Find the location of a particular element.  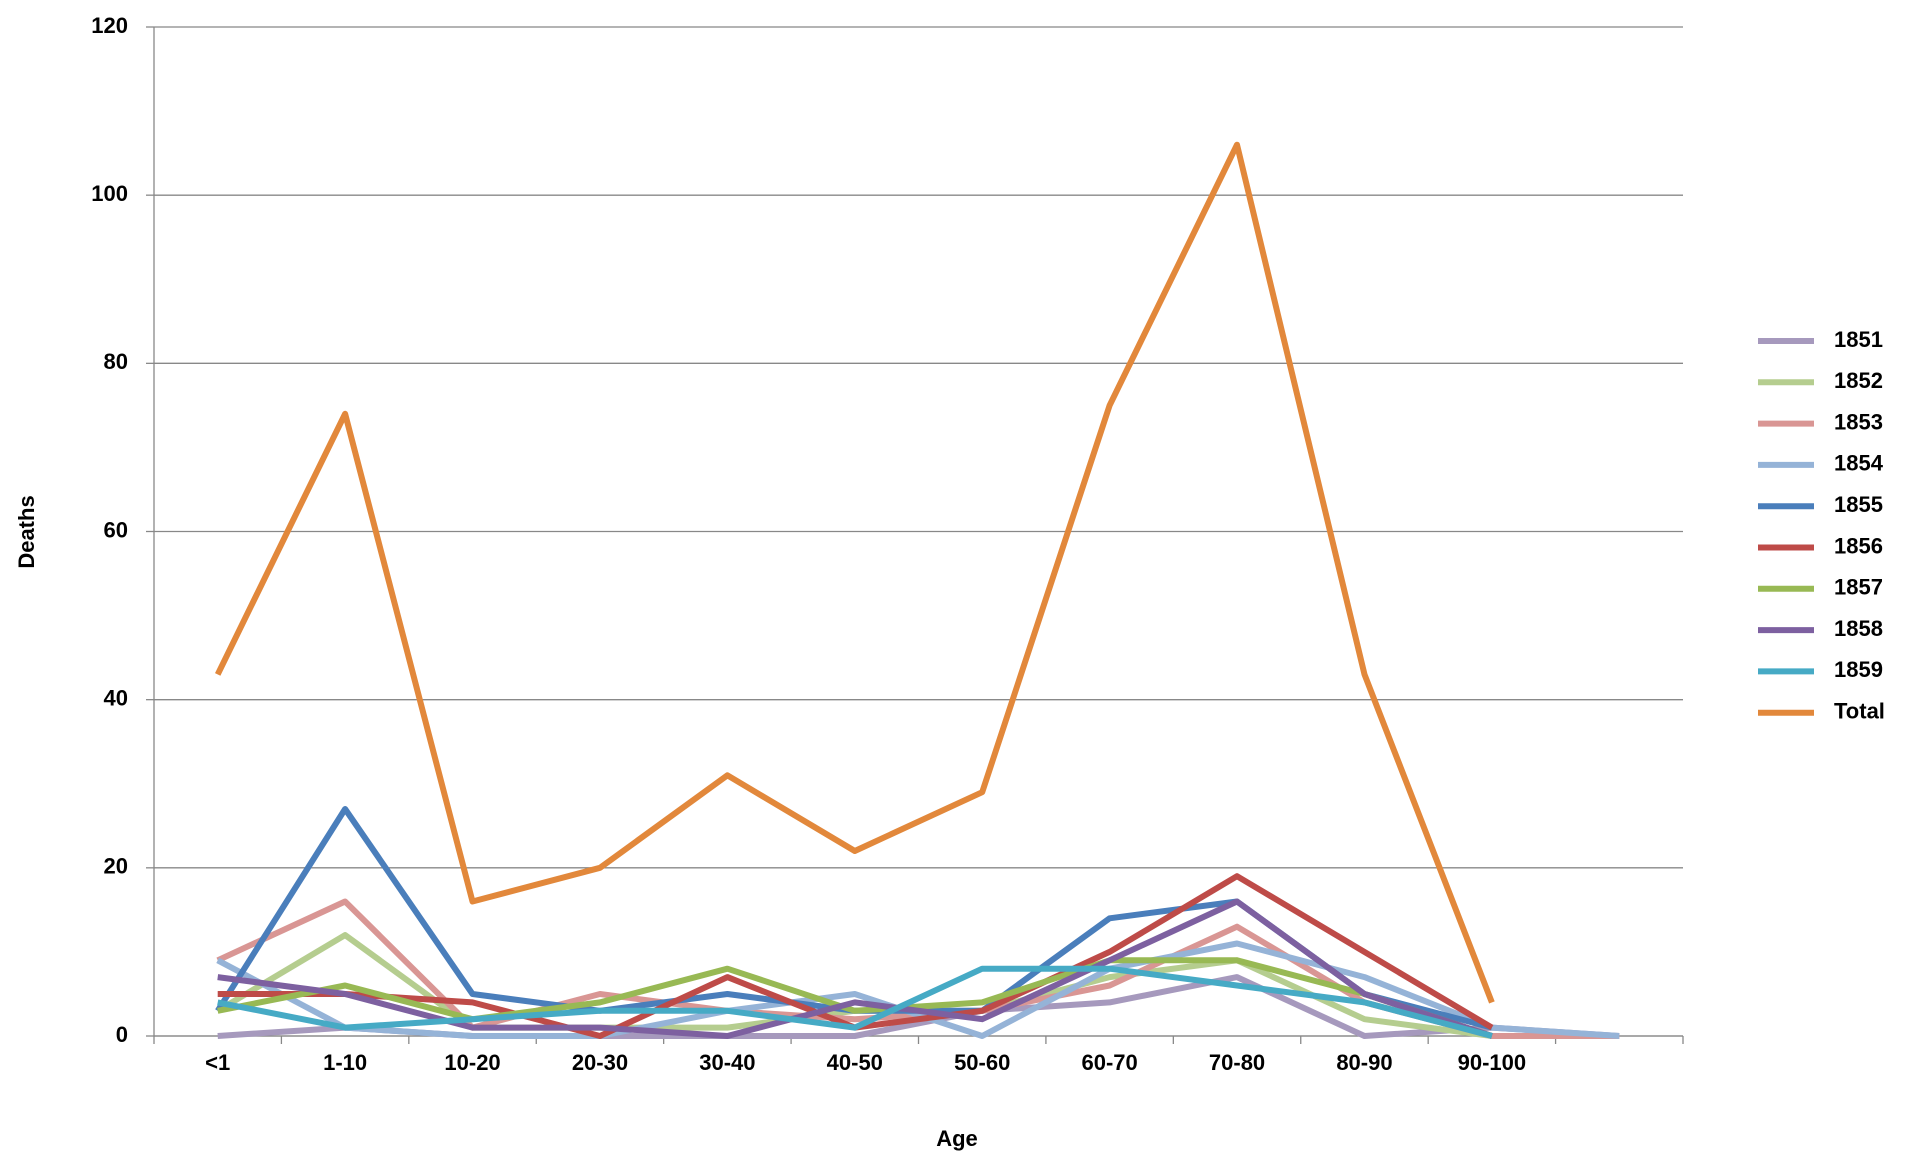

legend-label: 1855 is located at coordinates (1858, 504).